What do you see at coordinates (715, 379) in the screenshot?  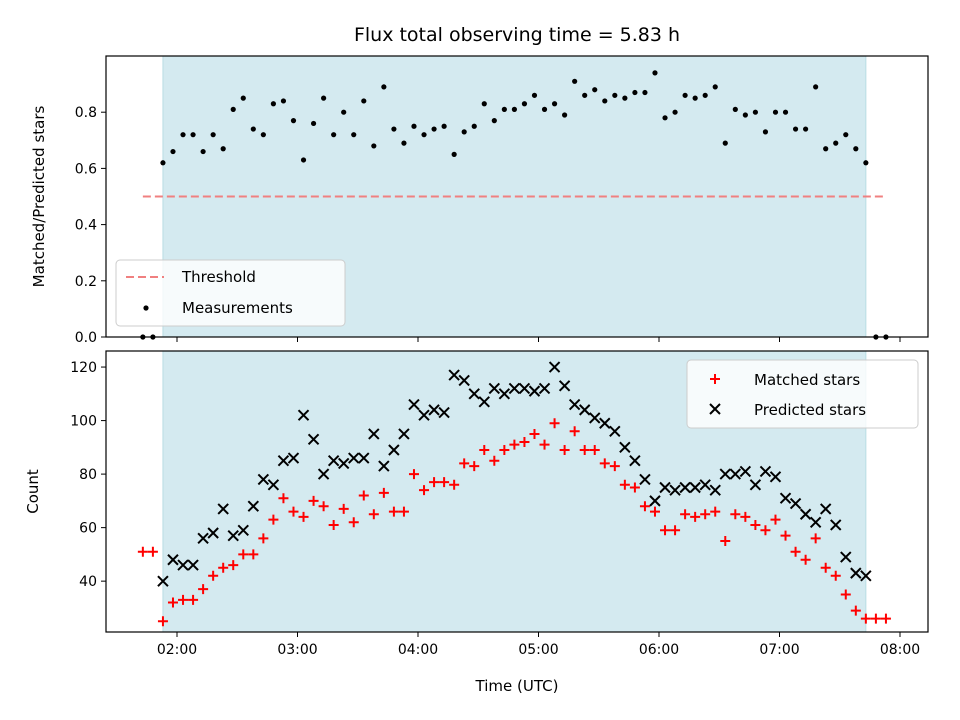 I see `legend-matched-swatch` at bounding box center [715, 379].